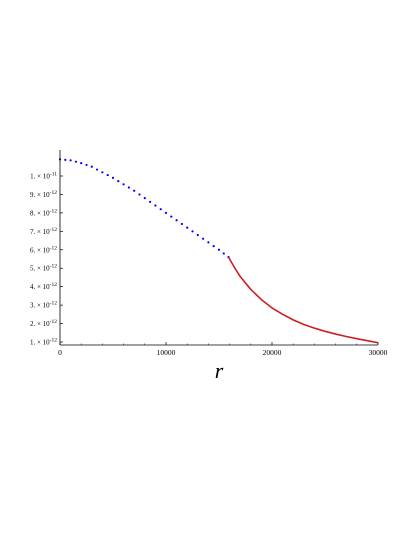 Image resolution: width=415 pixels, height=537 pixels. I want to click on y-tick-label: 1. × 10-11, so click(43, 176).